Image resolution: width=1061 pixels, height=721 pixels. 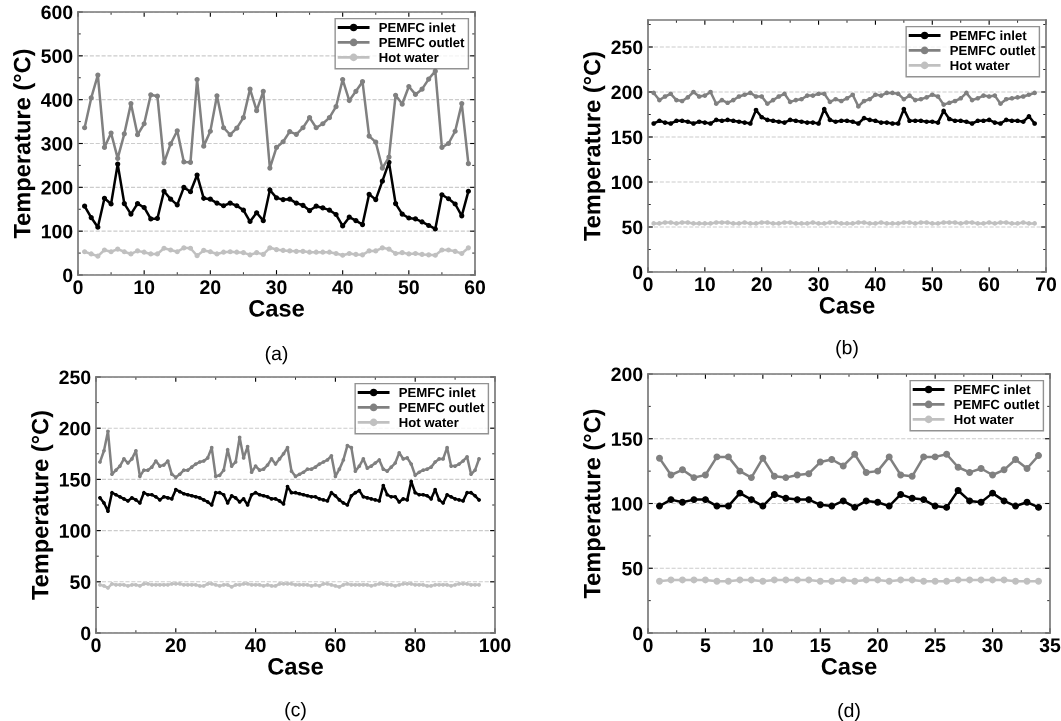 I want to click on text: (b), so click(x=847, y=349).